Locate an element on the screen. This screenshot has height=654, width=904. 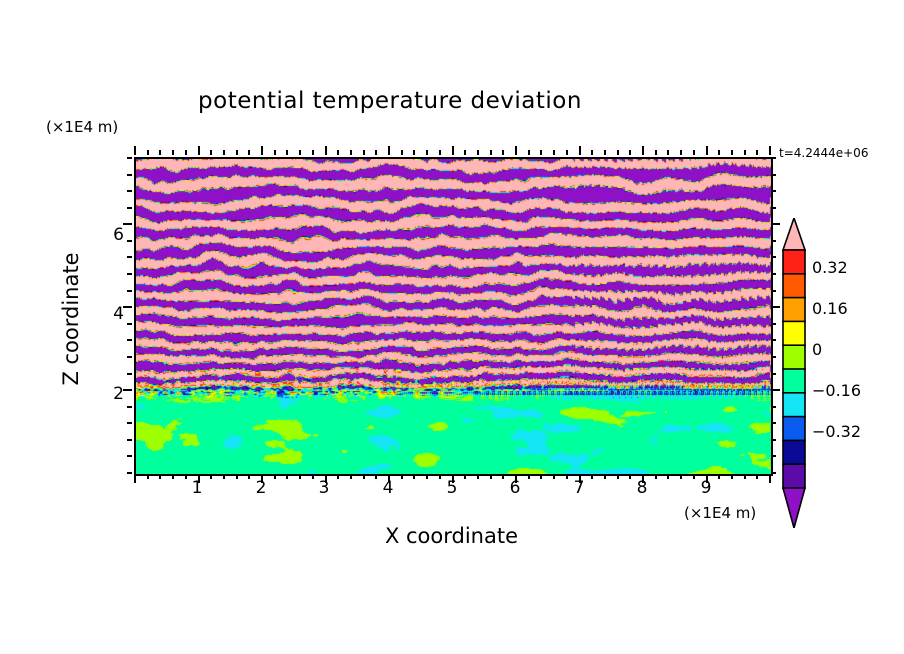
x-axis-tick-label: 2 is located at coordinates (261, 488).